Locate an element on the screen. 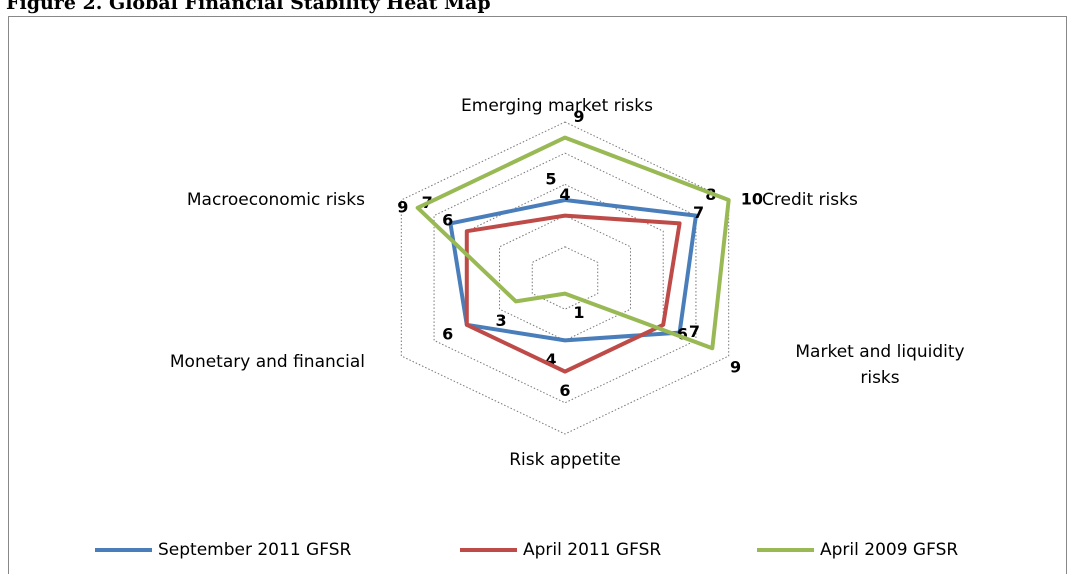 This screenshot has height=574, width=1072. axis-label: Emerging market risks is located at coordinates (557, 106).